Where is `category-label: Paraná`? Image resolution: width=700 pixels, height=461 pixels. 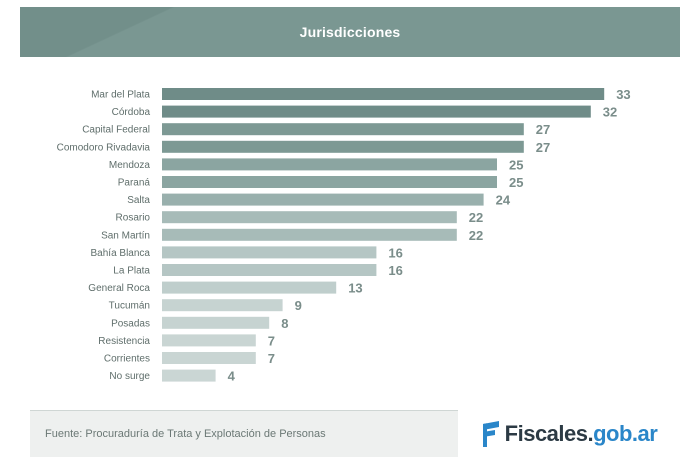 category-label: Paraná is located at coordinates (134, 183).